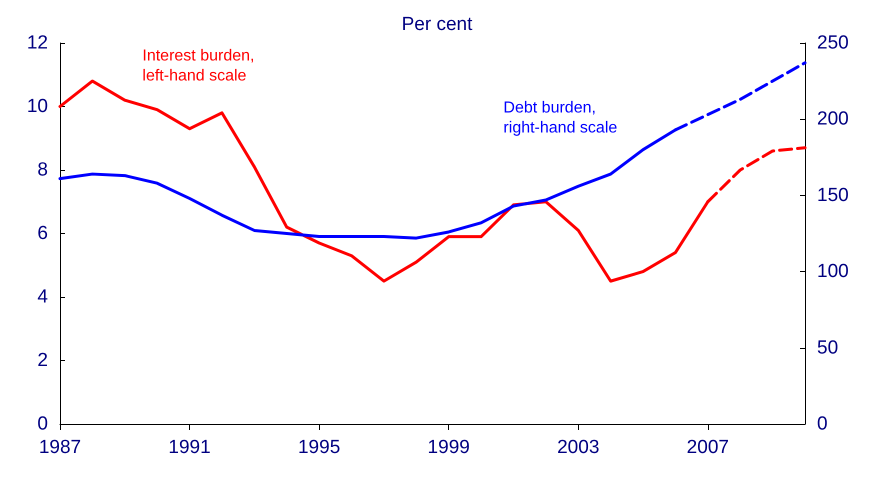 This screenshot has width=874, height=482. I want to click on y-tick-label: 2, so click(42, 360).